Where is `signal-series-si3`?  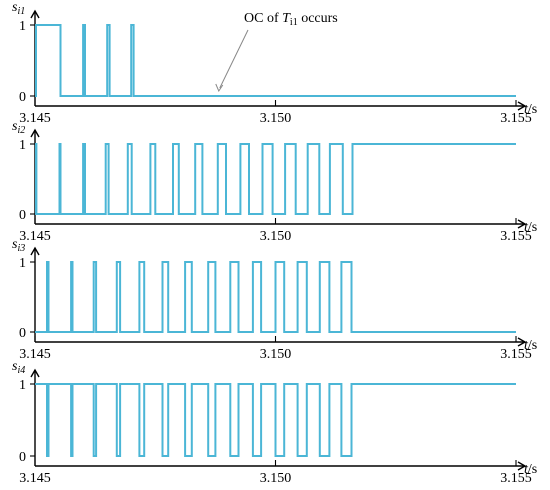
signal-series-si3 is located at coordinates (275, 297).